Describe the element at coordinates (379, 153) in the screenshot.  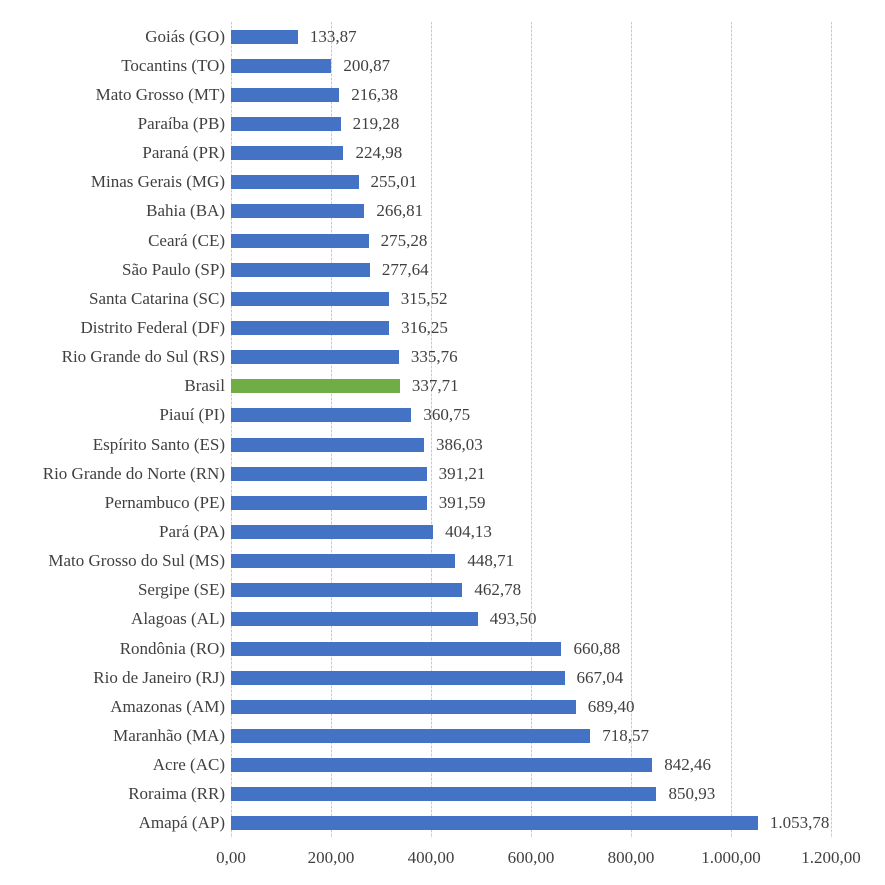
I see `value-label: 224,98` at that location.